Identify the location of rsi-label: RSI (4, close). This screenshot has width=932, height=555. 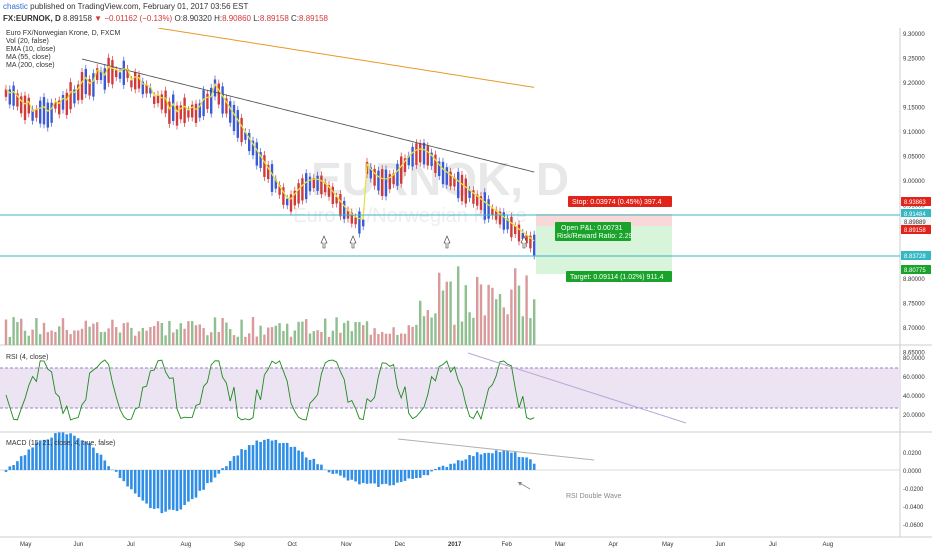
(27, 357).